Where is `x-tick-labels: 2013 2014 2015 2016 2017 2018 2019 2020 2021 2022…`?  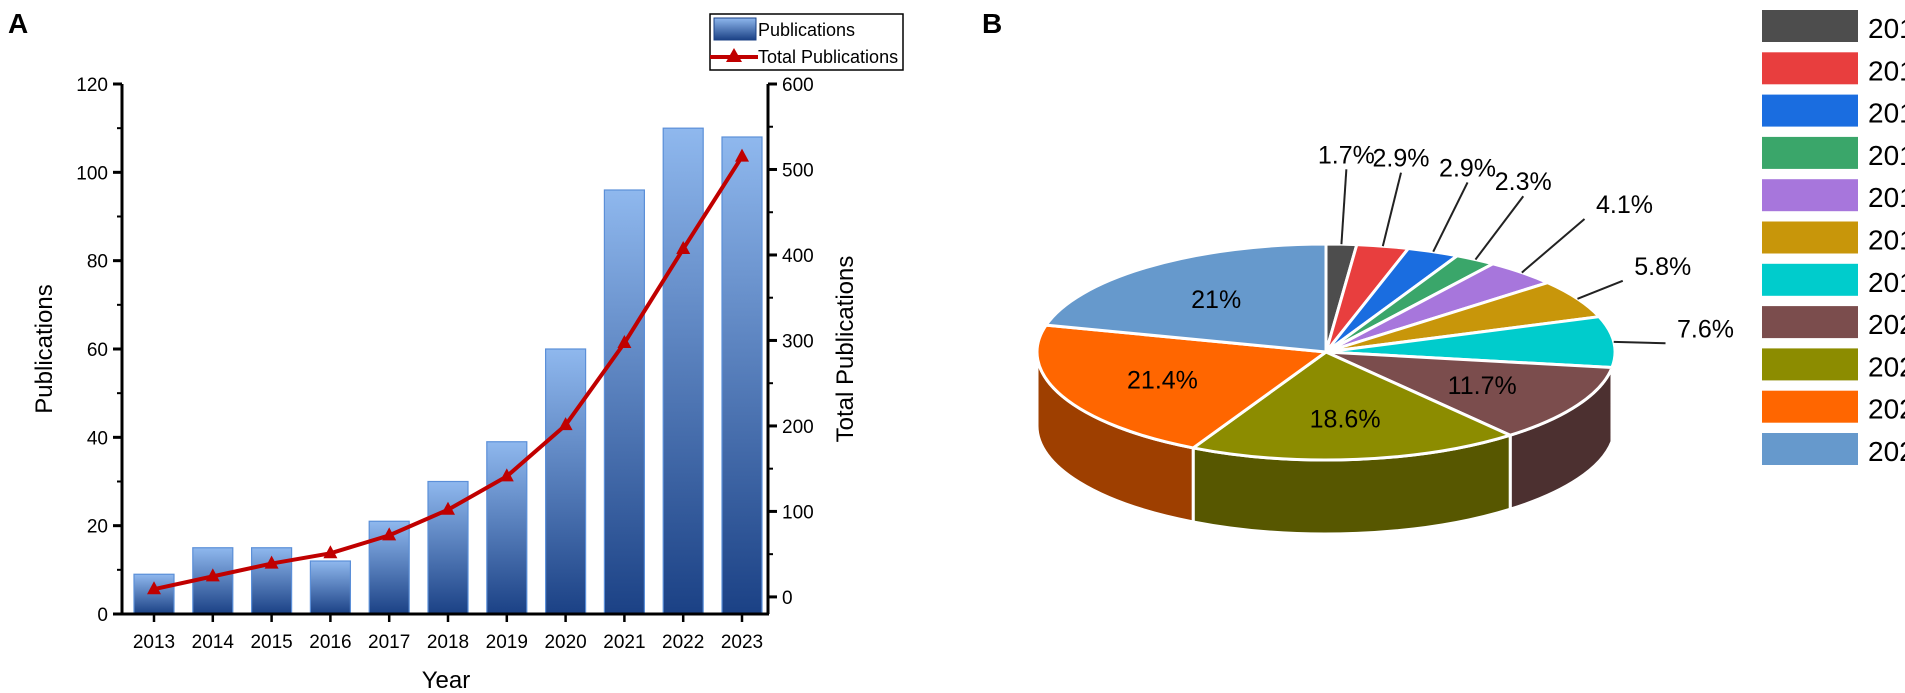 x-tick-labels: 2013 2014 2015 2016 2017 2018 2019 2020 2021 2022… is located at coordinates (448, 642).